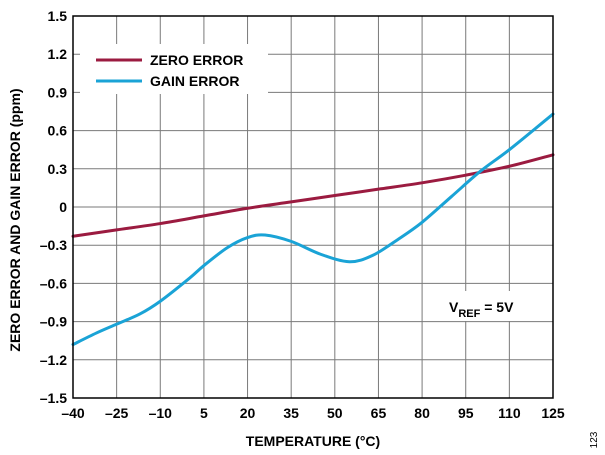 This screenshot has width=605, height=455. What do you see at coordinates (454, 307) in the screenshot?
I see `vref-v: V` at bounding box center [454, 307].